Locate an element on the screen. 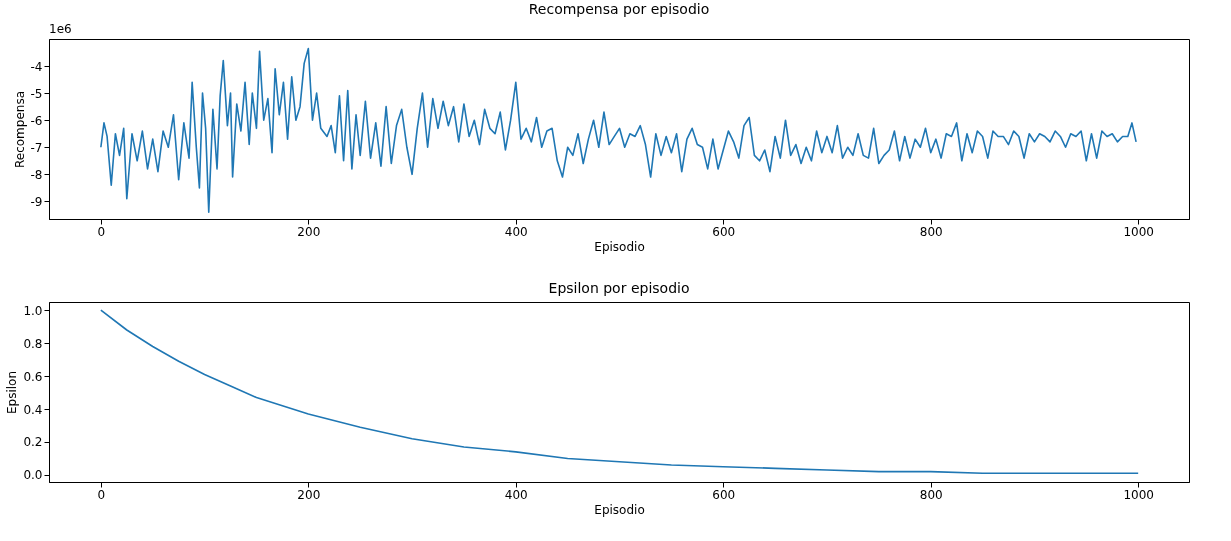 This screenshot has height=541, width=1231. y-axis-title: Recompensa is located at coordinates (19, 129).